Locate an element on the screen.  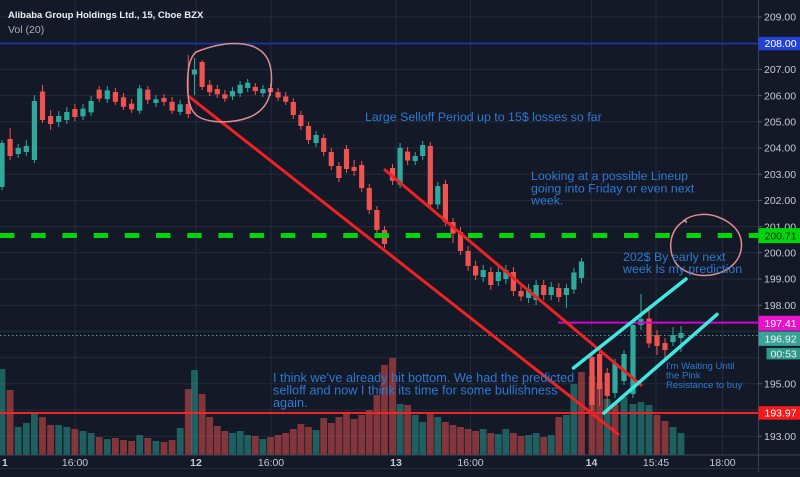
svg-text: 205.00 is located at coordinates (780, 123).